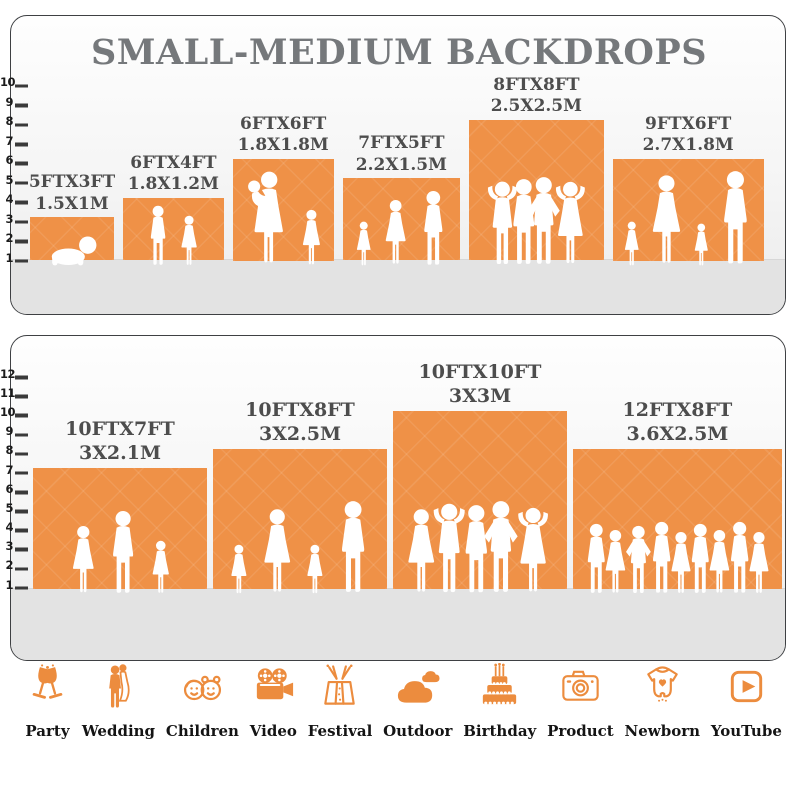 This screenshot has width=800, height=800. I want to click on axis-tick-7: 7, so click(14, 470).